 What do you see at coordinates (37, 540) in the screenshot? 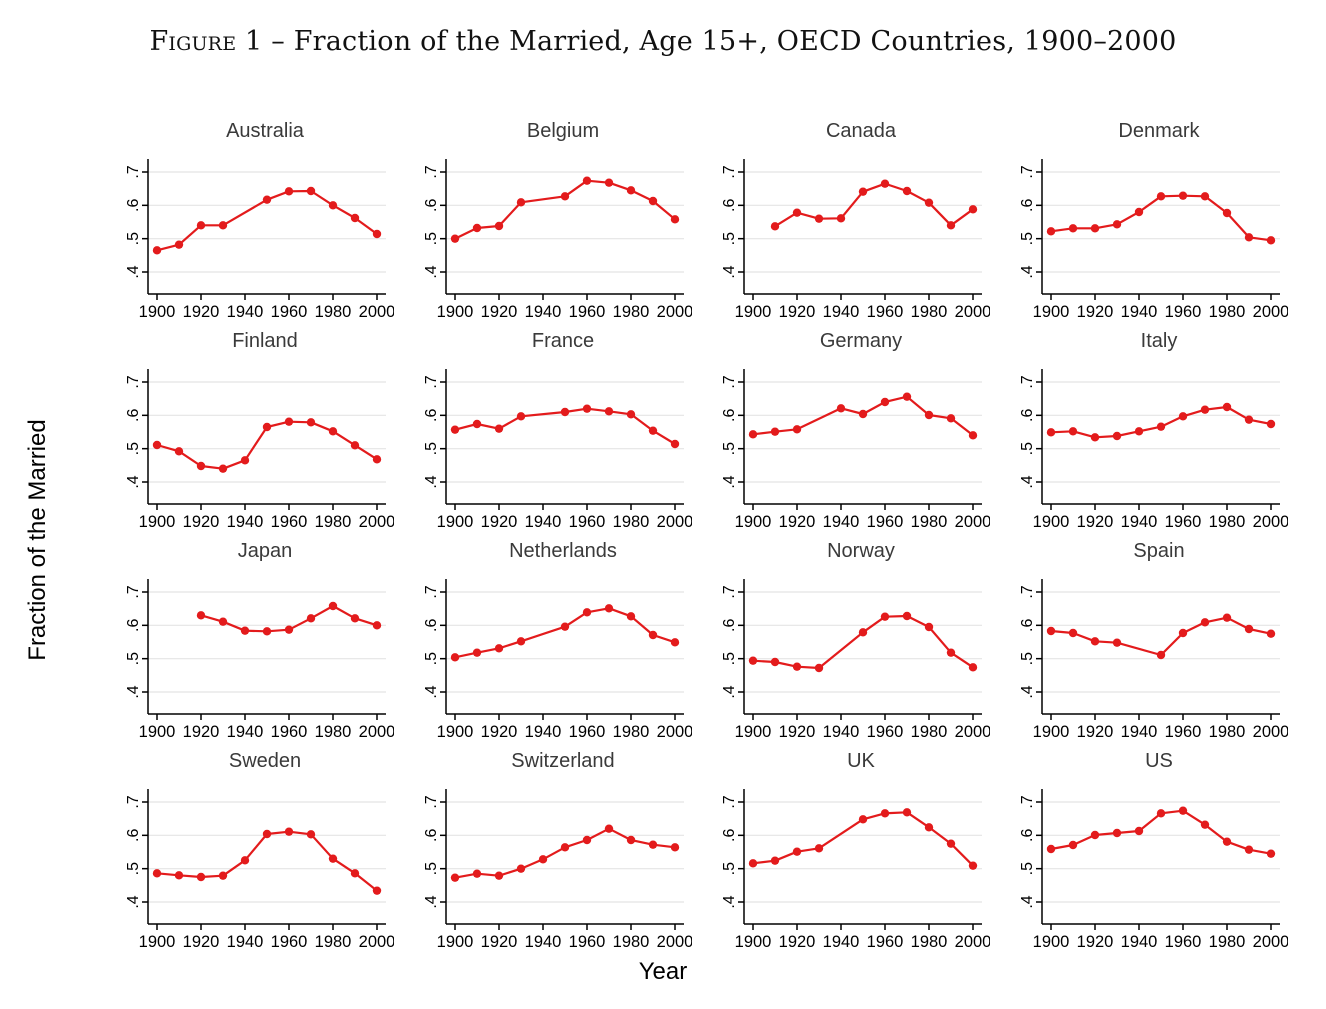
I see `y-axis-label: Fraction of the Married` at bounding box center [37, 540].